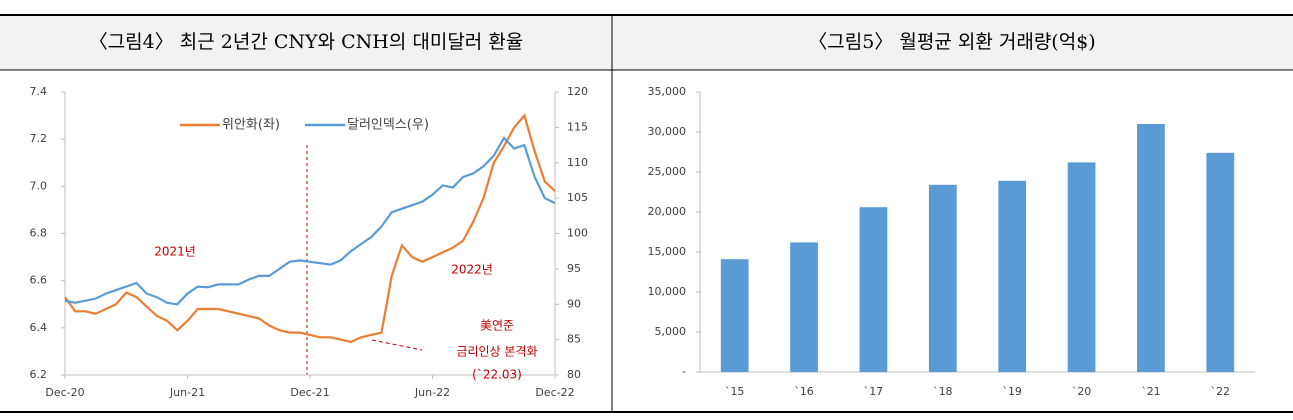  What do you see at coordinates (667, 291) in the screenshot?
I see `y-tick-label: 10,000` at bounding box center [667, 291].